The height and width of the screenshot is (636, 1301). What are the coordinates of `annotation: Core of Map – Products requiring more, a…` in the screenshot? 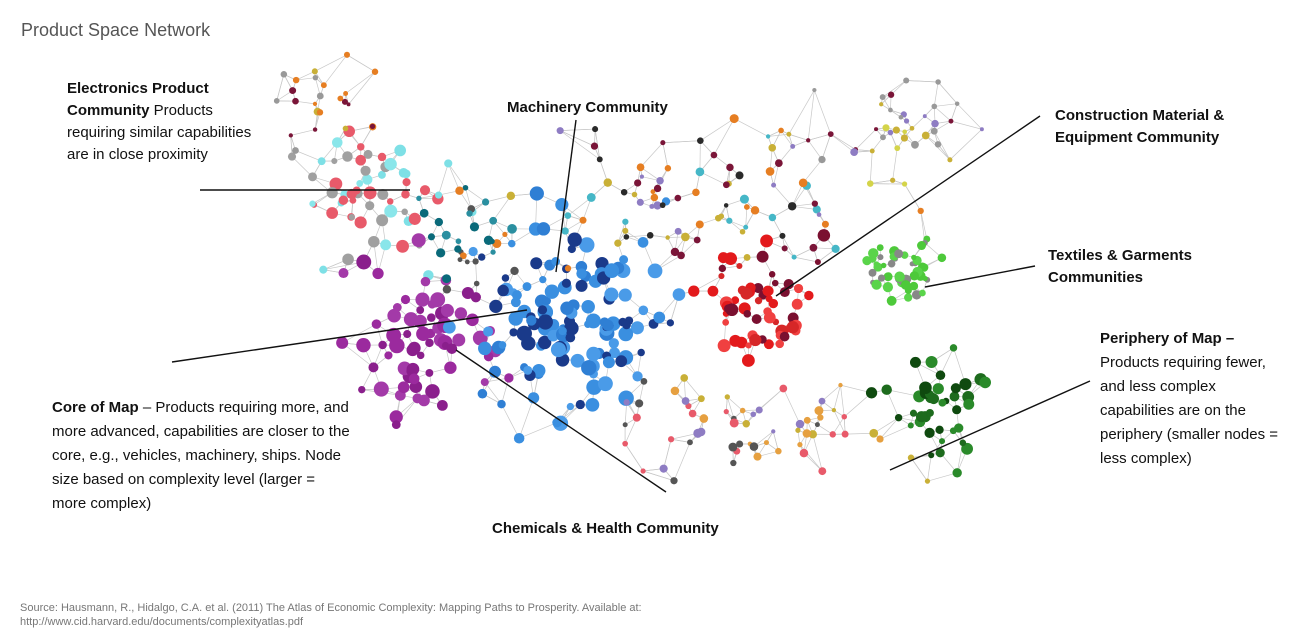 It's located at (202, 456).